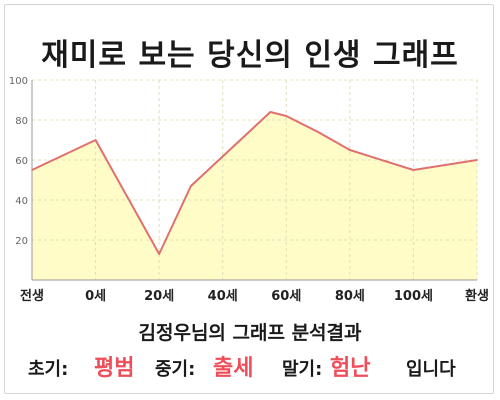  I want to click on x-tick-label: 0세, so click(95, 296).